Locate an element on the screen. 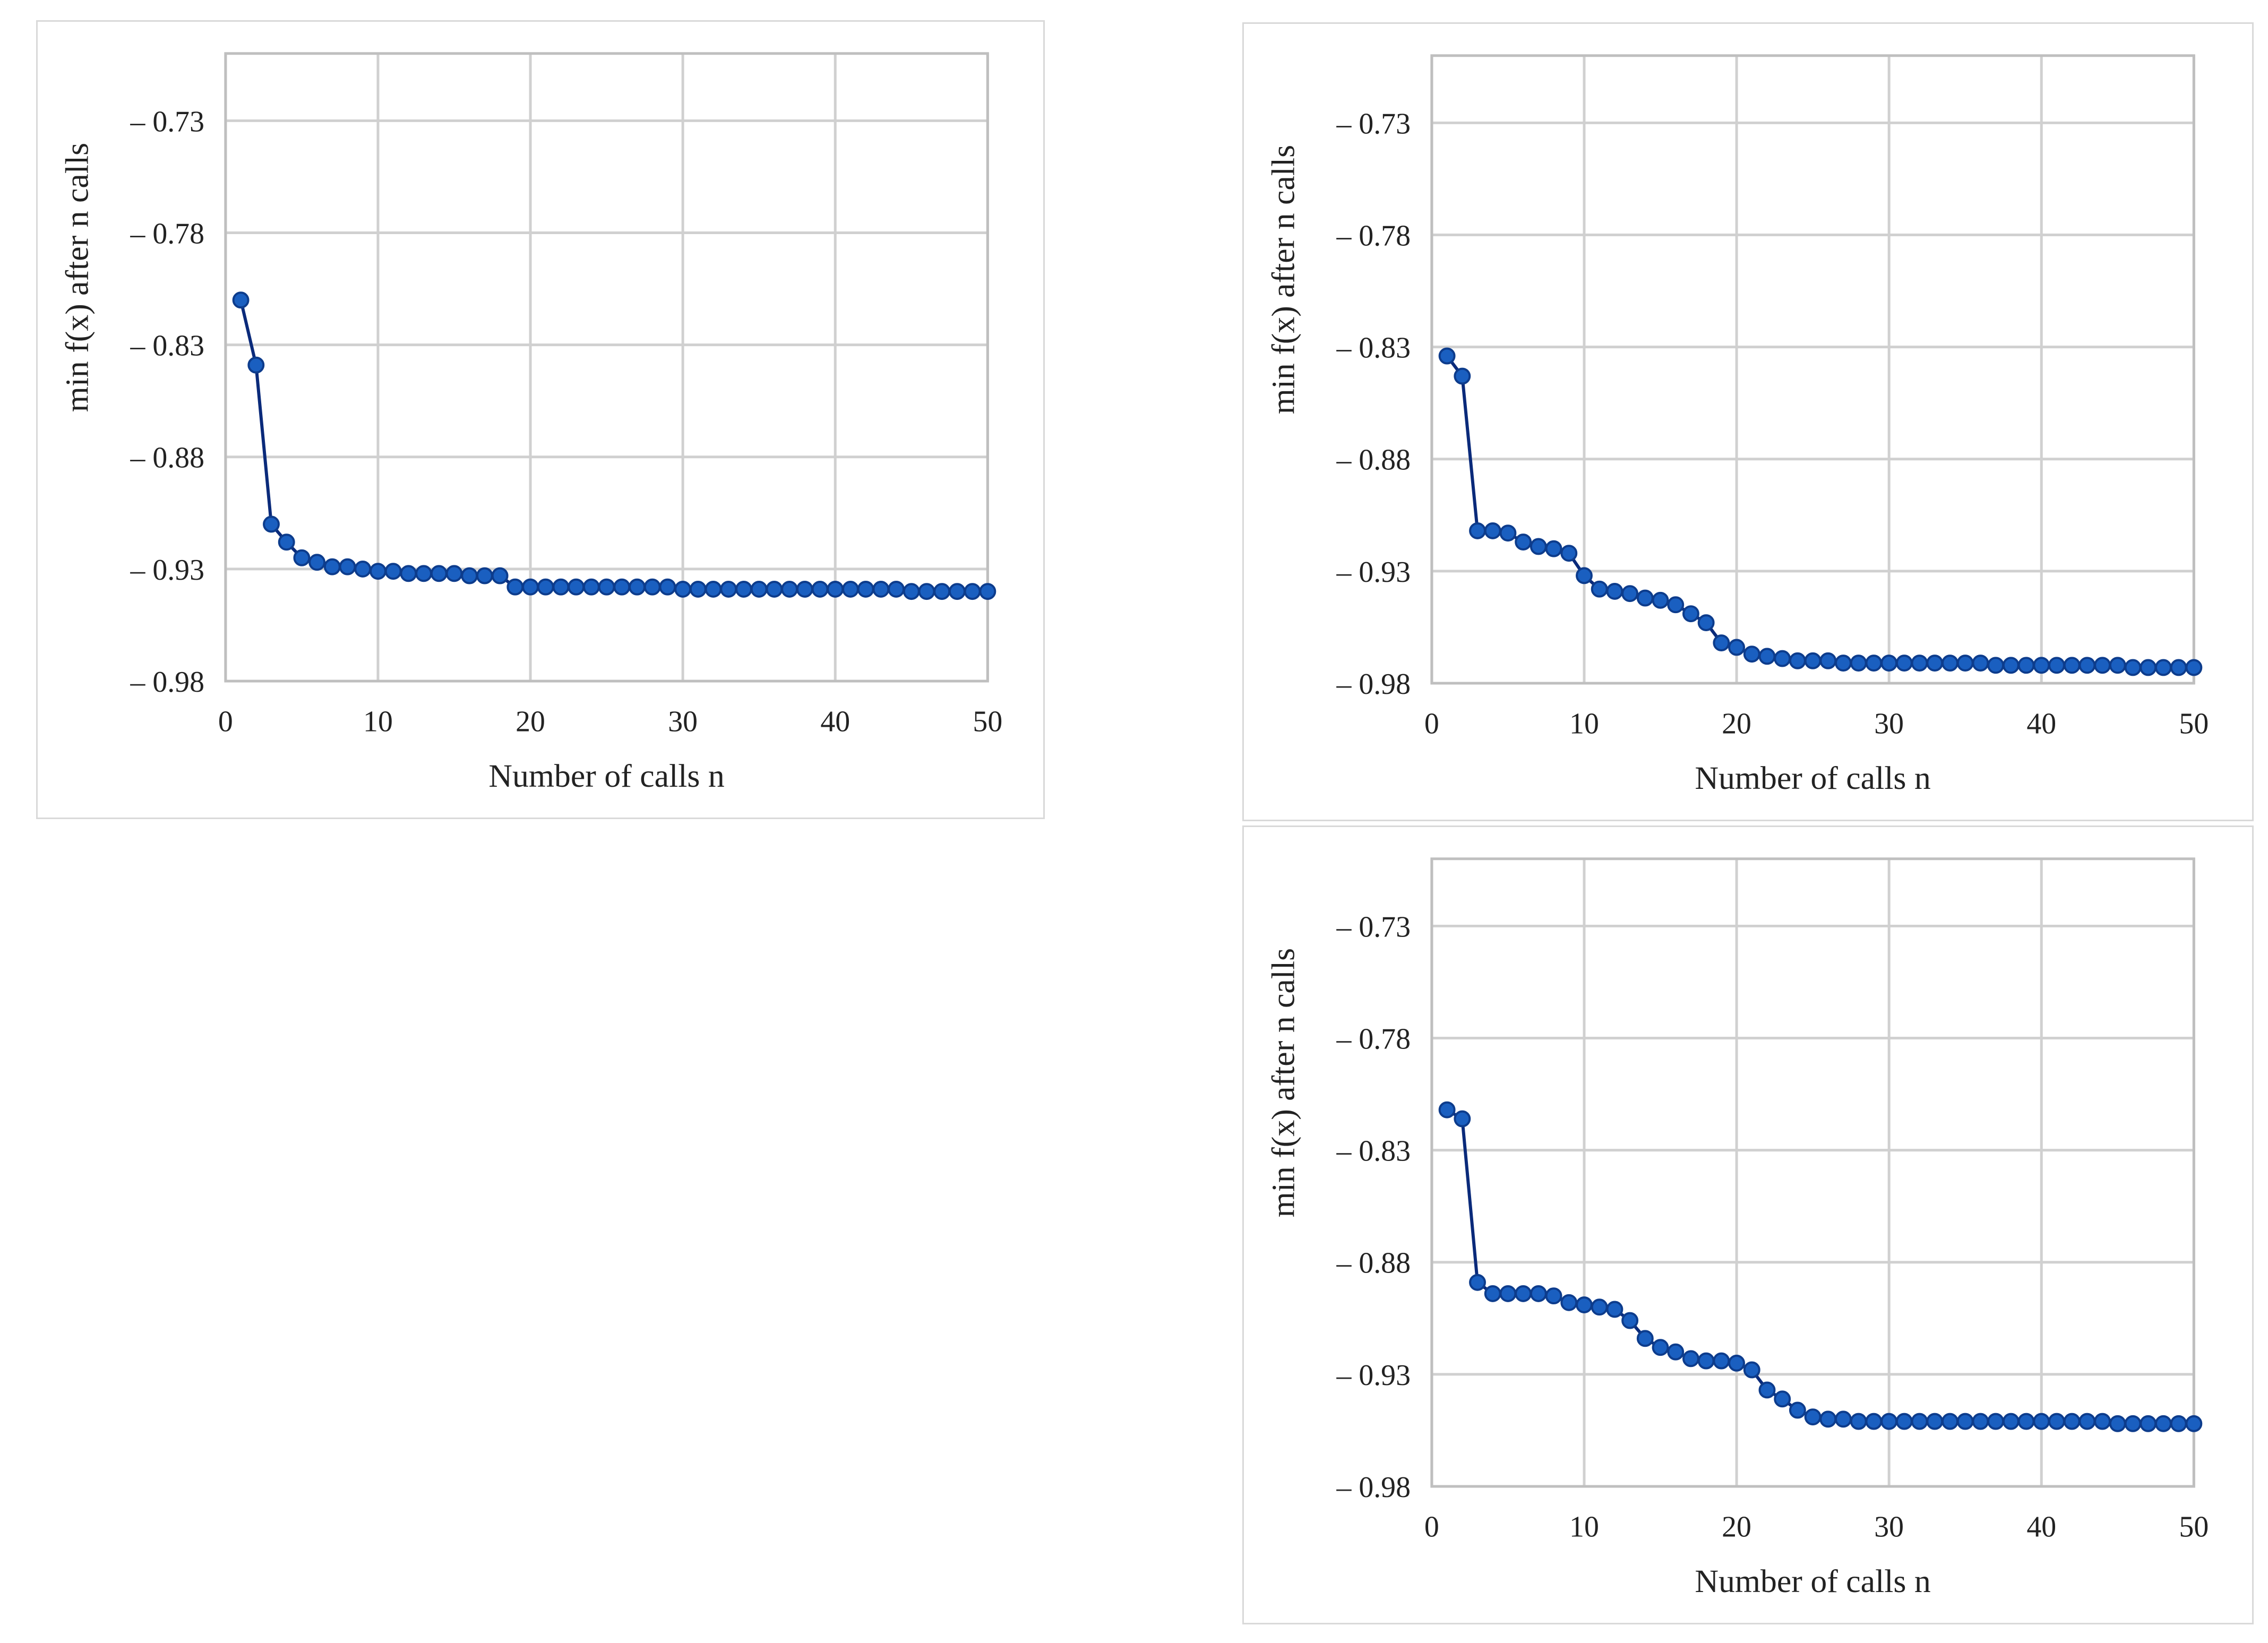  chart-2-ytick-label: – 0.88 is located at coordinates (1373, 460).